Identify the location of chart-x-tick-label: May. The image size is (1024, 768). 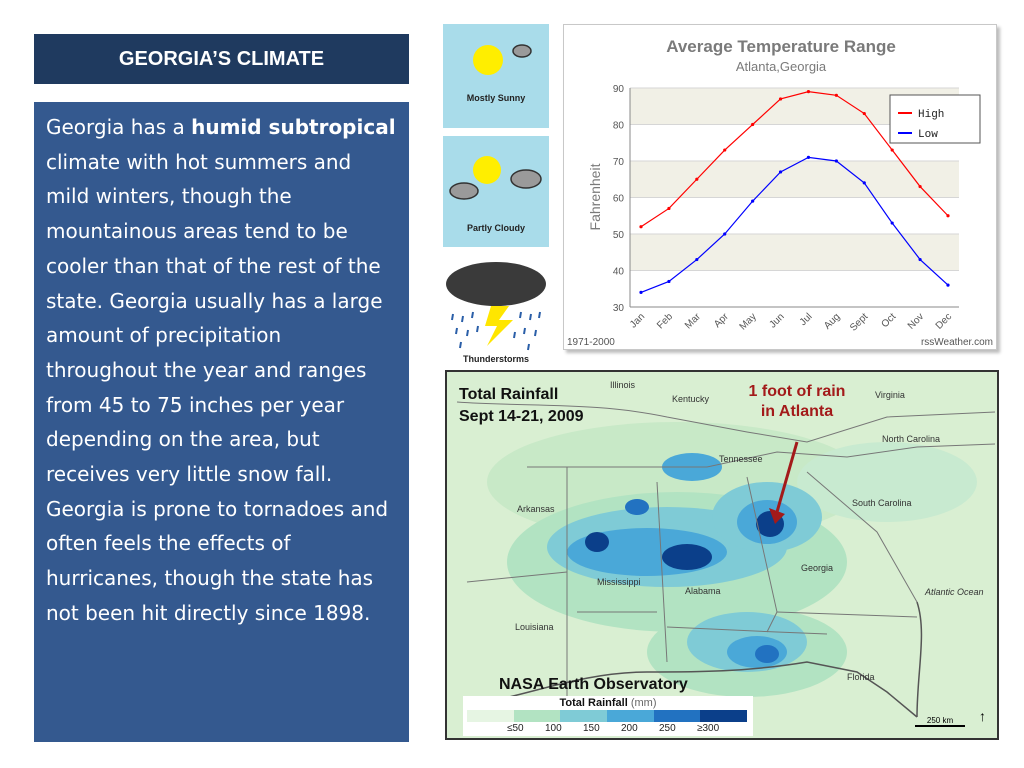
(748, 321).